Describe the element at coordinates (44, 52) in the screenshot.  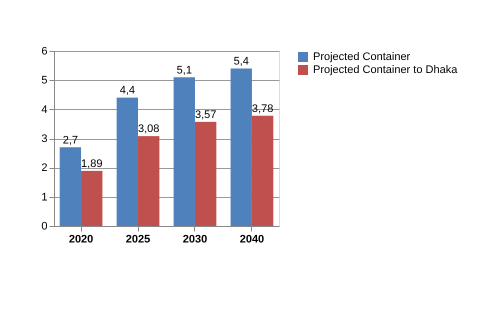
I see `y-tick-label: 6` at that location.